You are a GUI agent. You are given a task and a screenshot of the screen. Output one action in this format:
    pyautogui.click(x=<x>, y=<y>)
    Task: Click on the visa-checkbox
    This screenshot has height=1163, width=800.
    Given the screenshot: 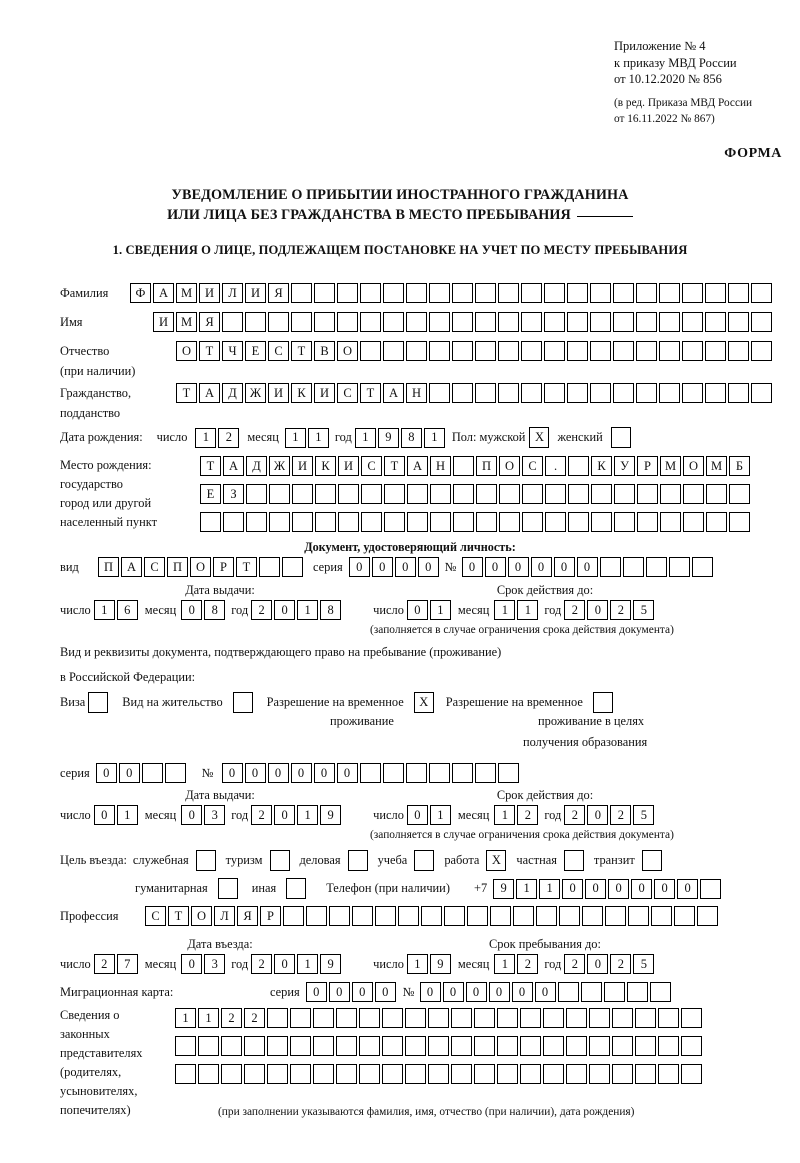 What is the action you would take?
    pyautogui.click(x=98, y=702)
    